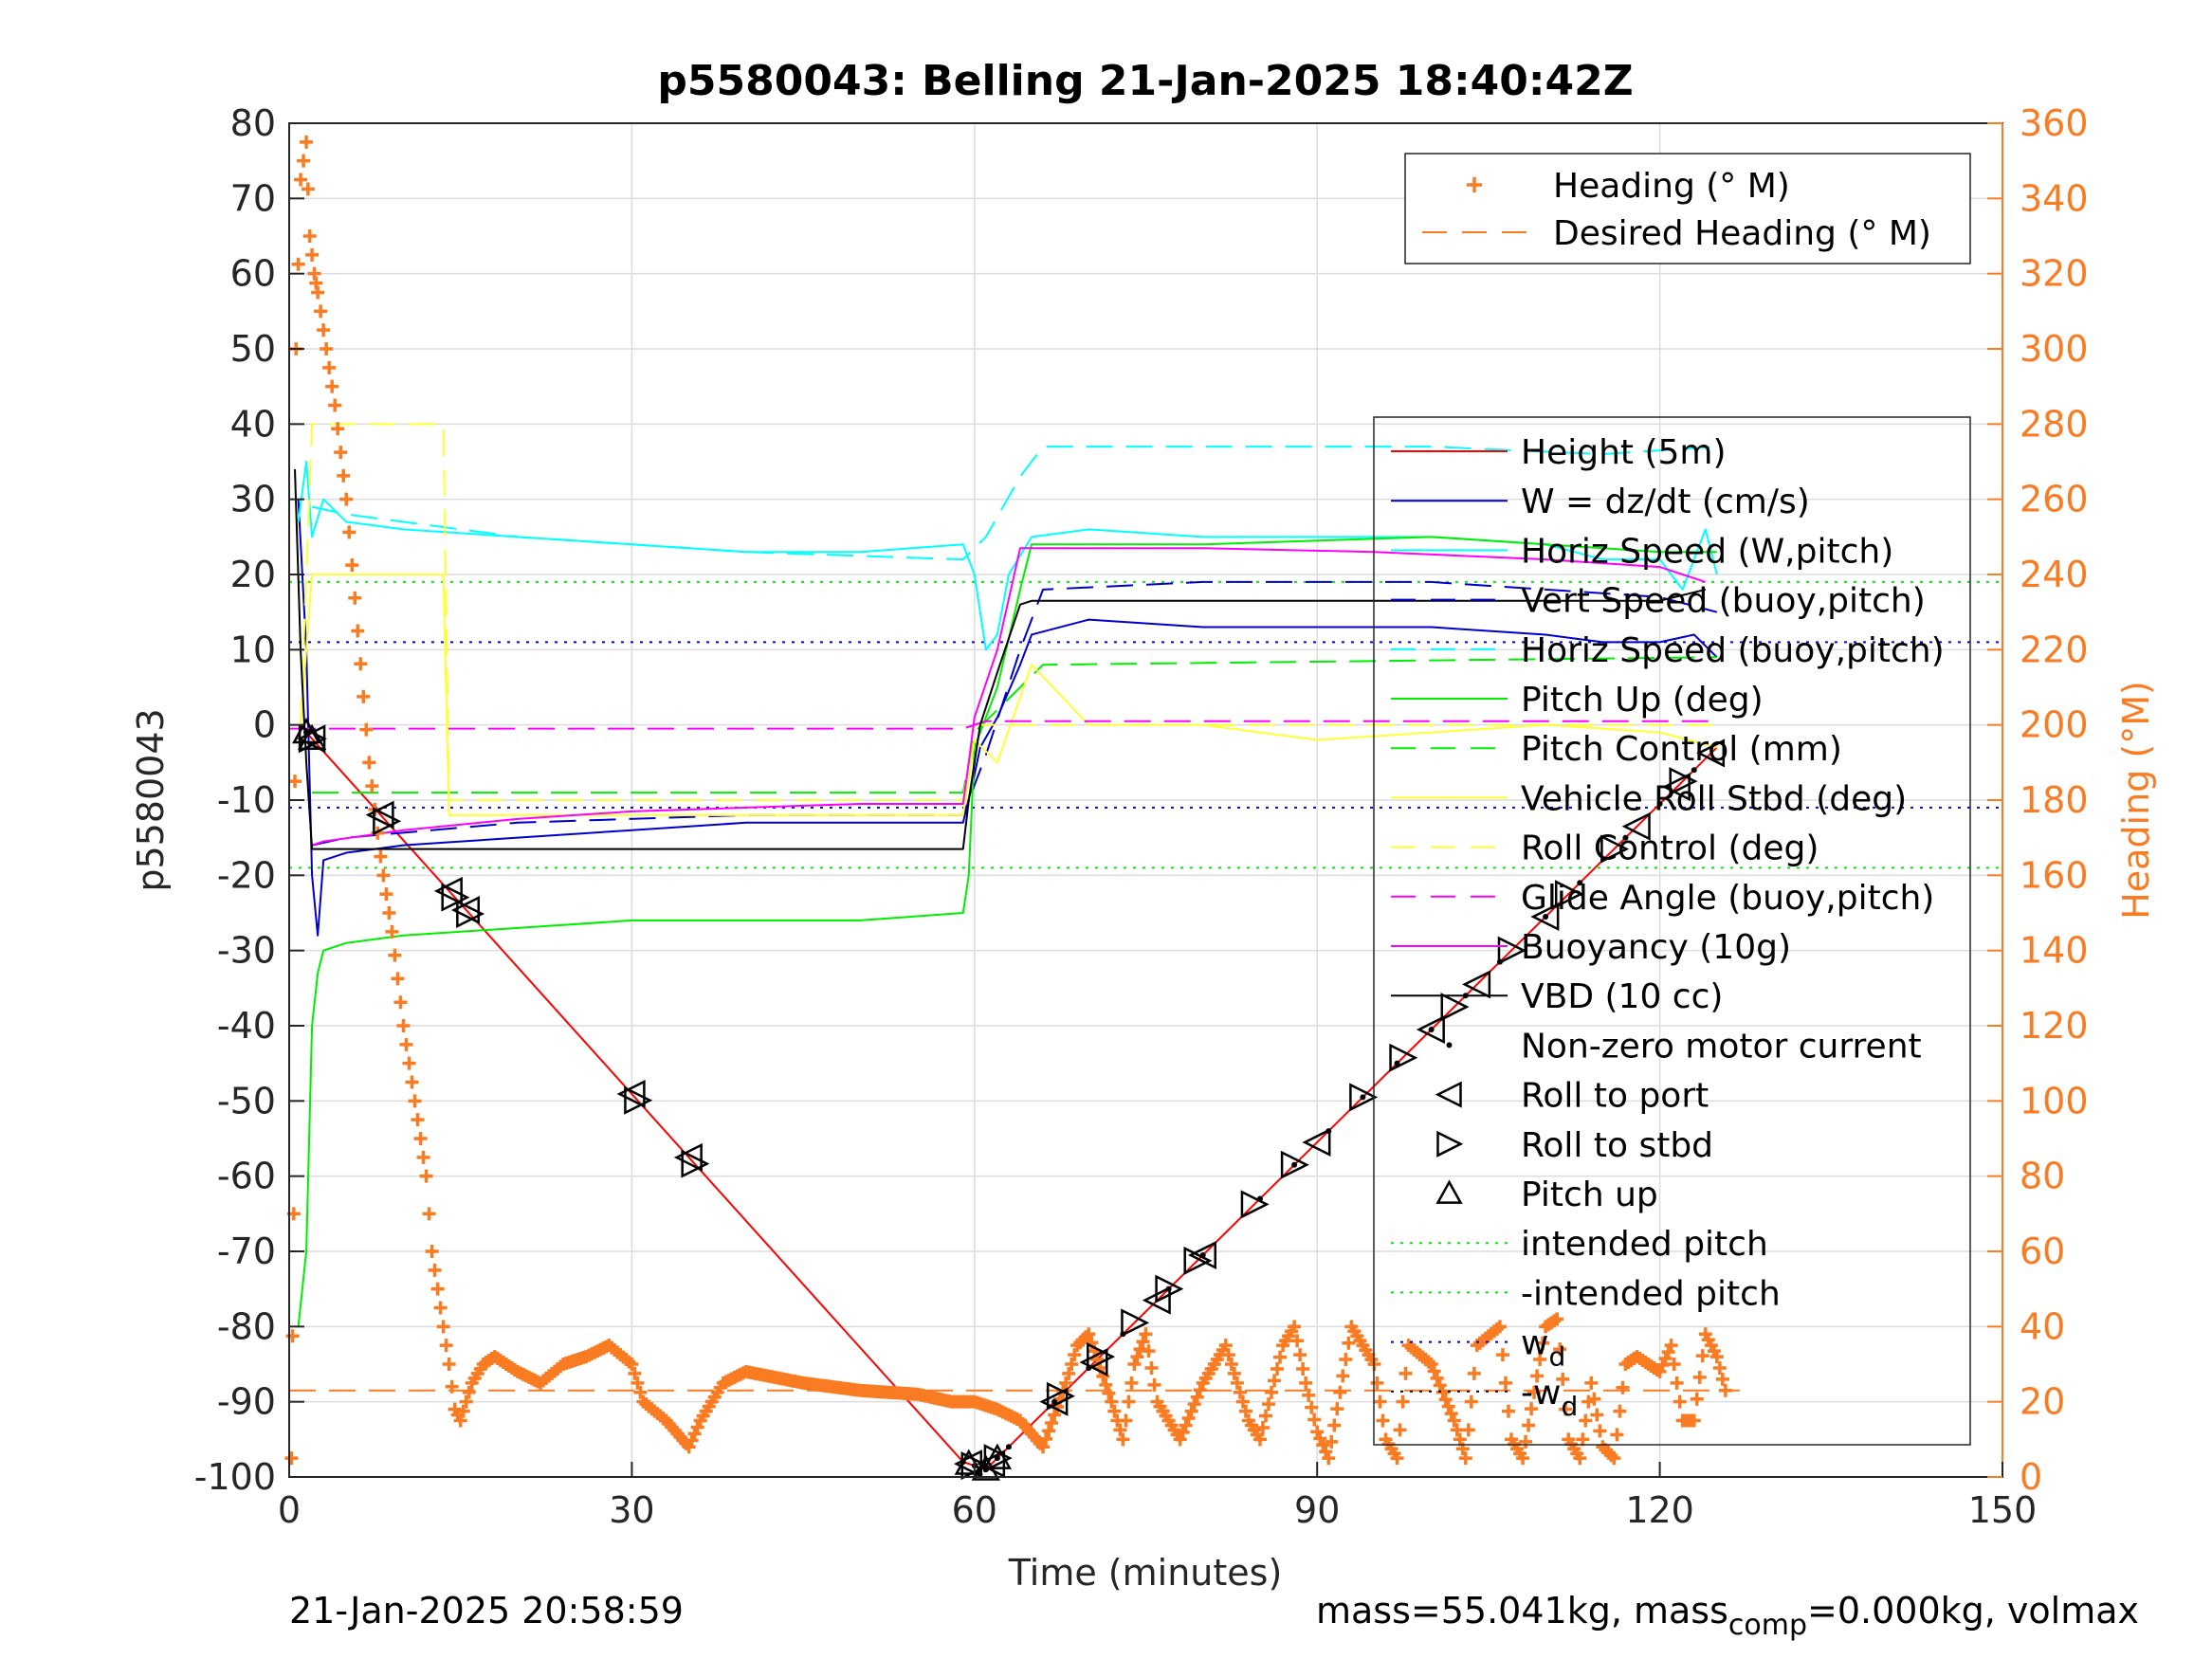  I want to click on footer-mass-text-b: =0.000kg, volmax, so click(1973, 1611).